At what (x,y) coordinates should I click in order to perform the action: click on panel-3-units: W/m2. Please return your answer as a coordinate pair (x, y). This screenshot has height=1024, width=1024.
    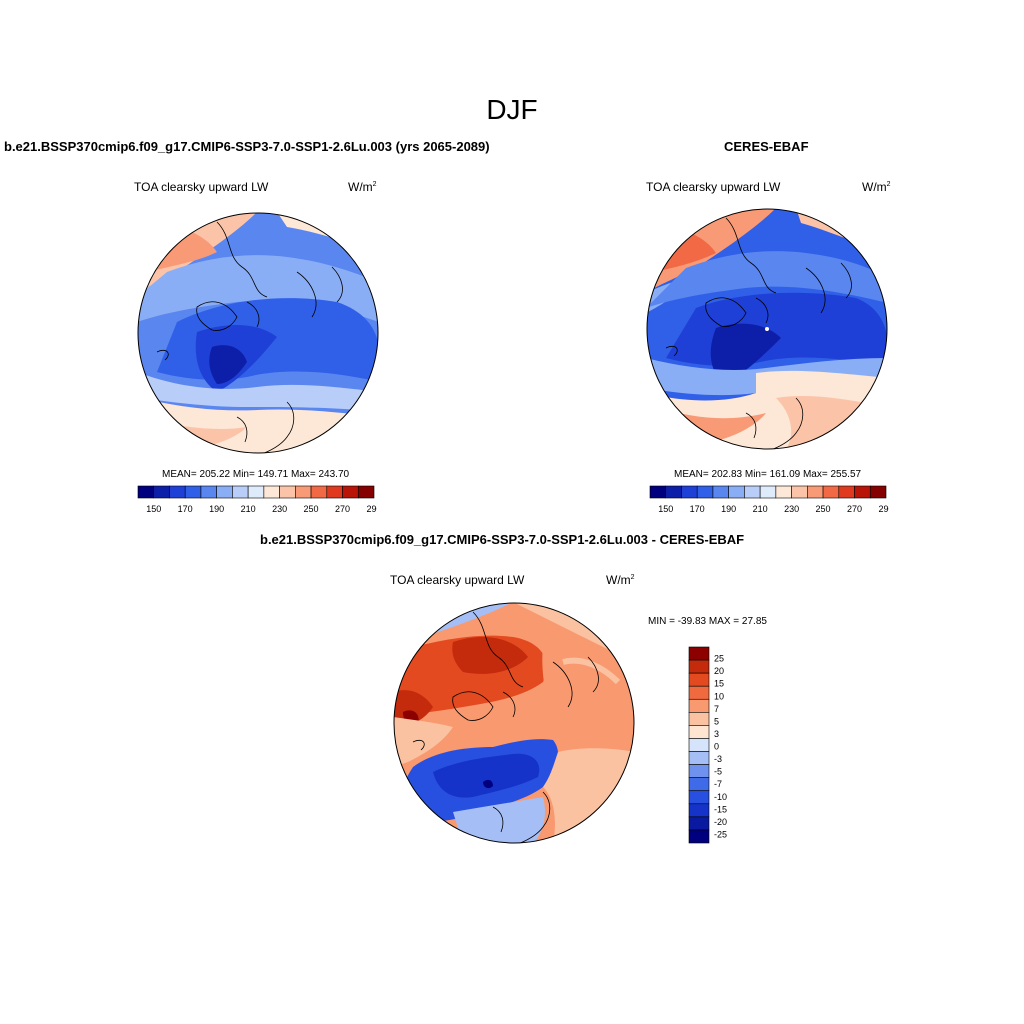
    Looking at the image, I should click on (620, 580).